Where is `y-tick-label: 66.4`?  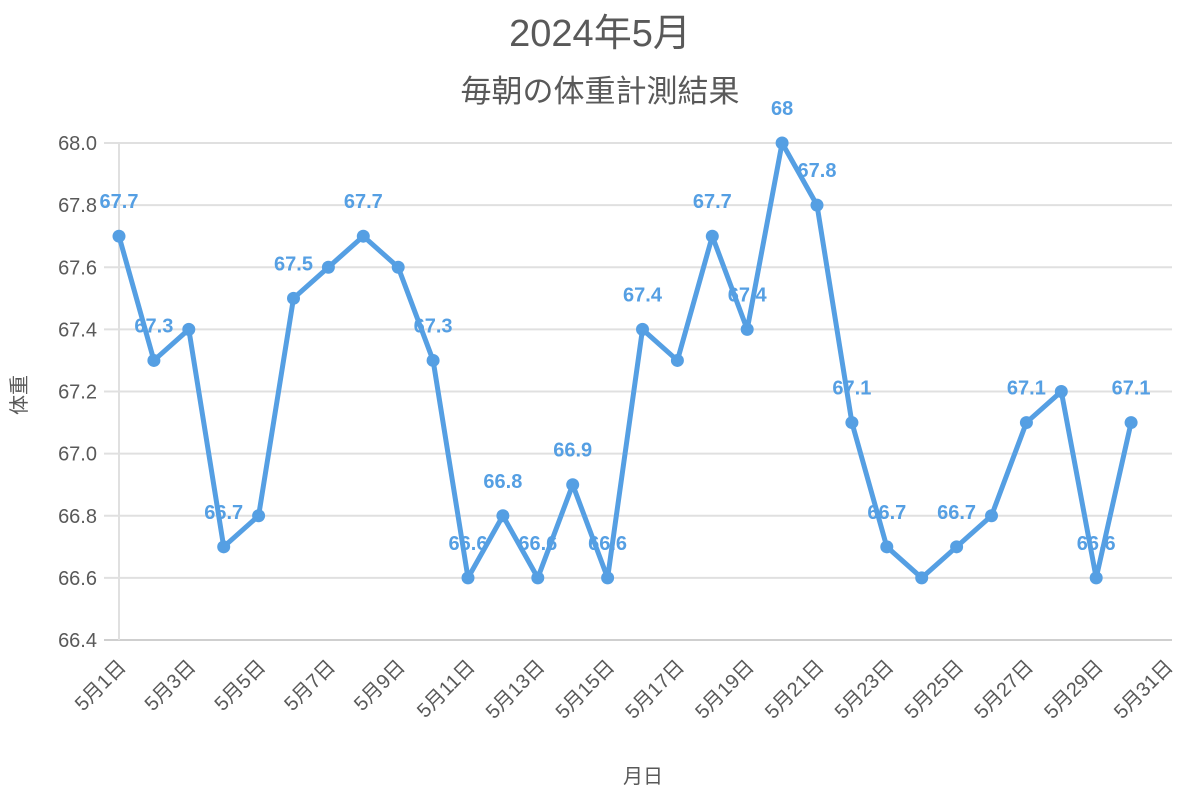
y-tick-label: 66.4 is located at coordinates (77, 641).